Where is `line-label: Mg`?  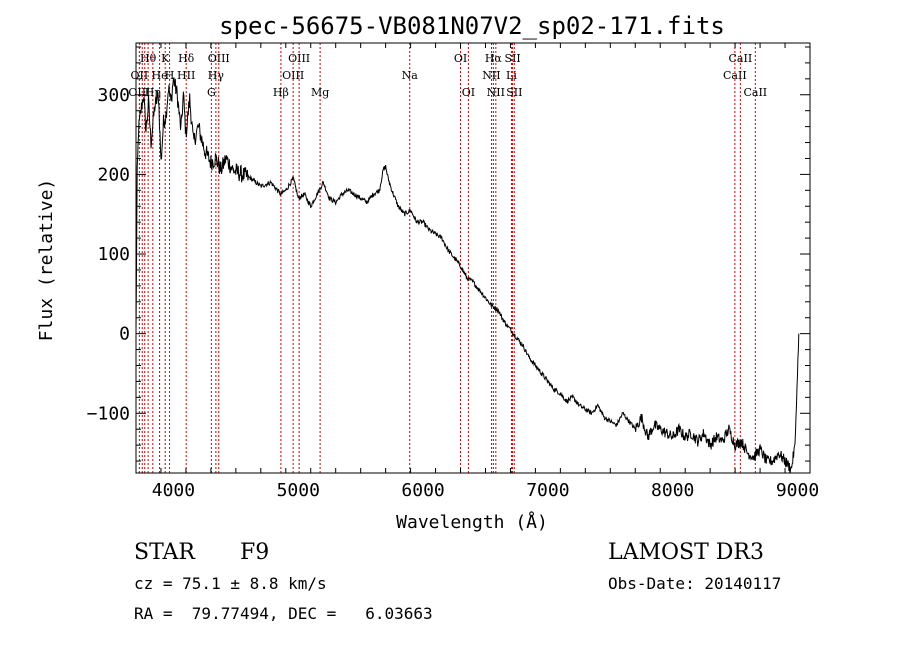 line-label: Mg is located at coordinates (320, 92).